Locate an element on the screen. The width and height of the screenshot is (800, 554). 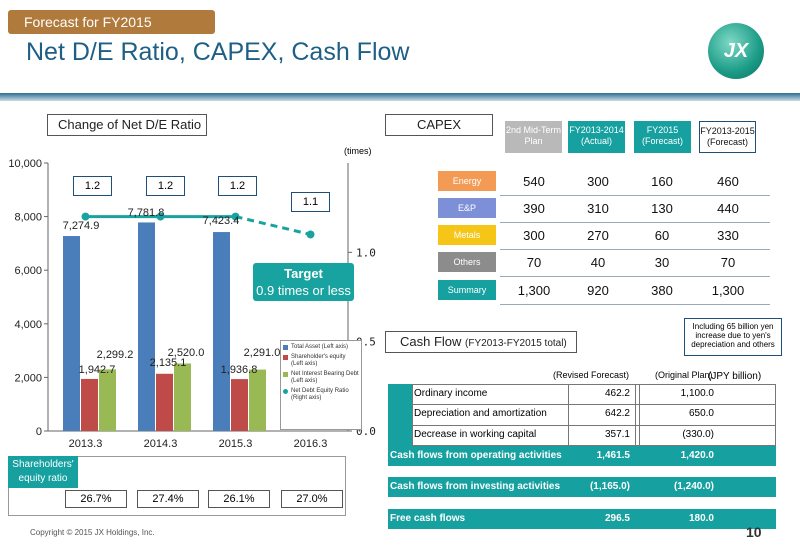
target-text: 0.9 times or less is located at coordinates (303, 290).